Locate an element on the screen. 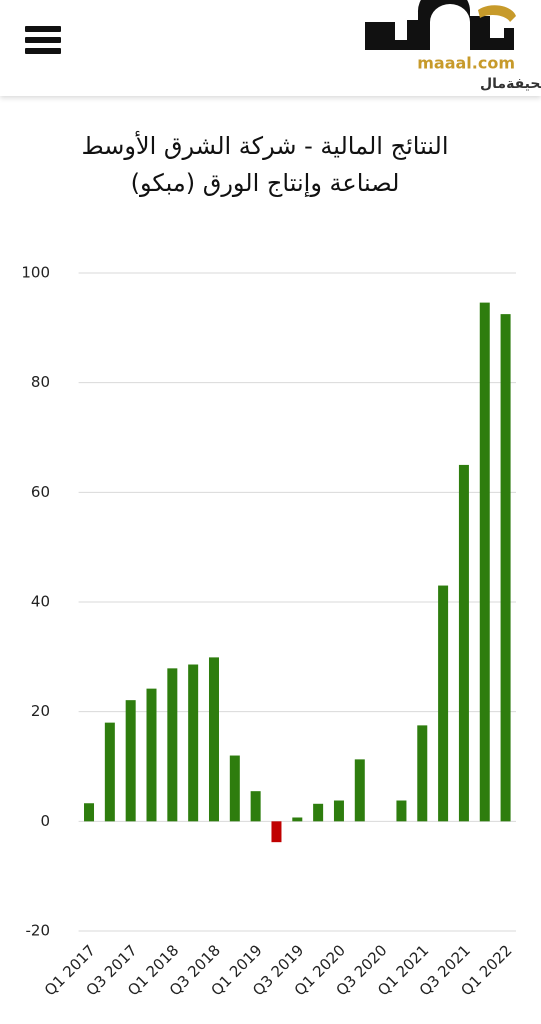 The image size is (541, 1024). logo: maaal.com صحيفةمال is located at coordinates (453, 46).